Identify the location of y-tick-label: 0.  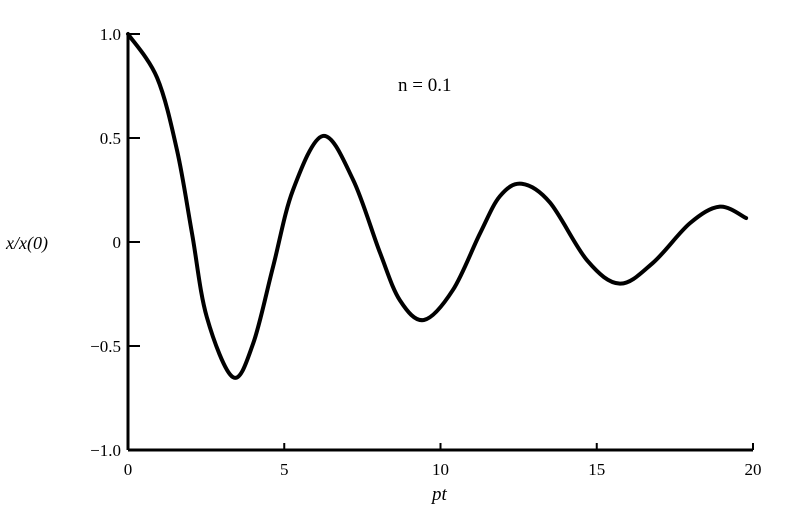
(117, 242).